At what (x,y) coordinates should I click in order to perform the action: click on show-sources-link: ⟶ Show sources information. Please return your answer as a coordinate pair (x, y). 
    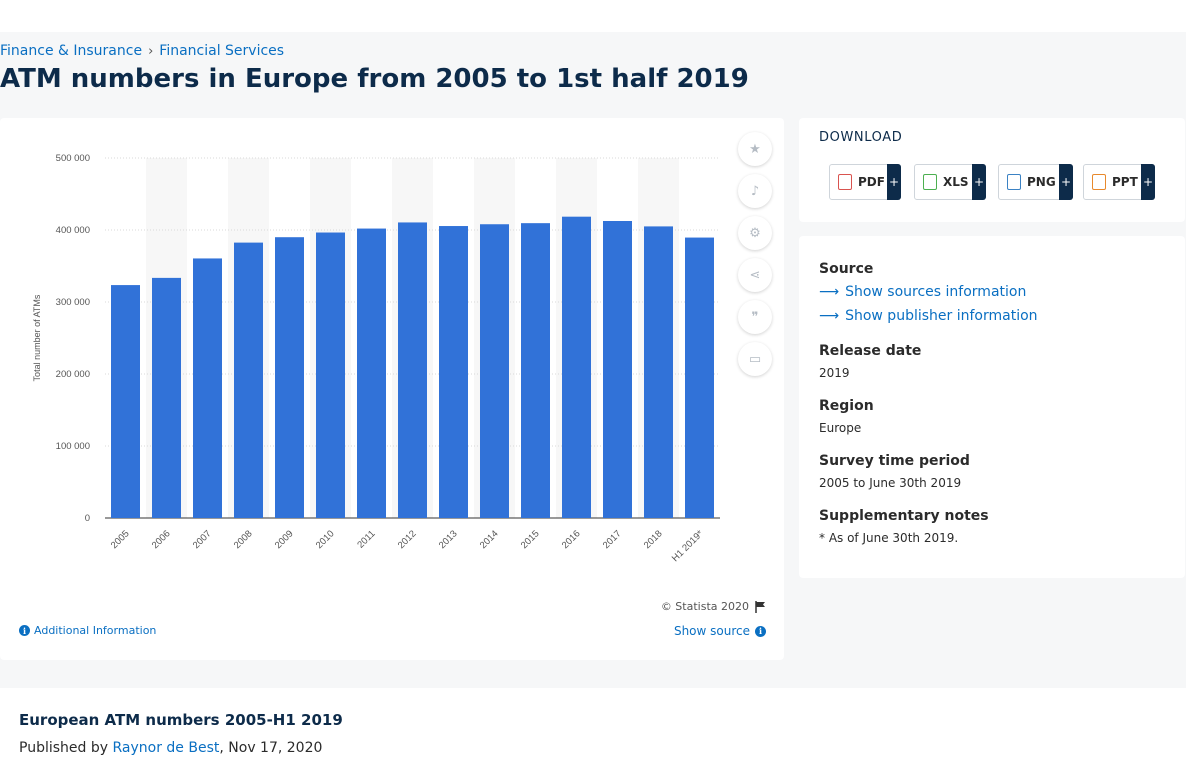
    Looking at the image, I should click on (922, 292).